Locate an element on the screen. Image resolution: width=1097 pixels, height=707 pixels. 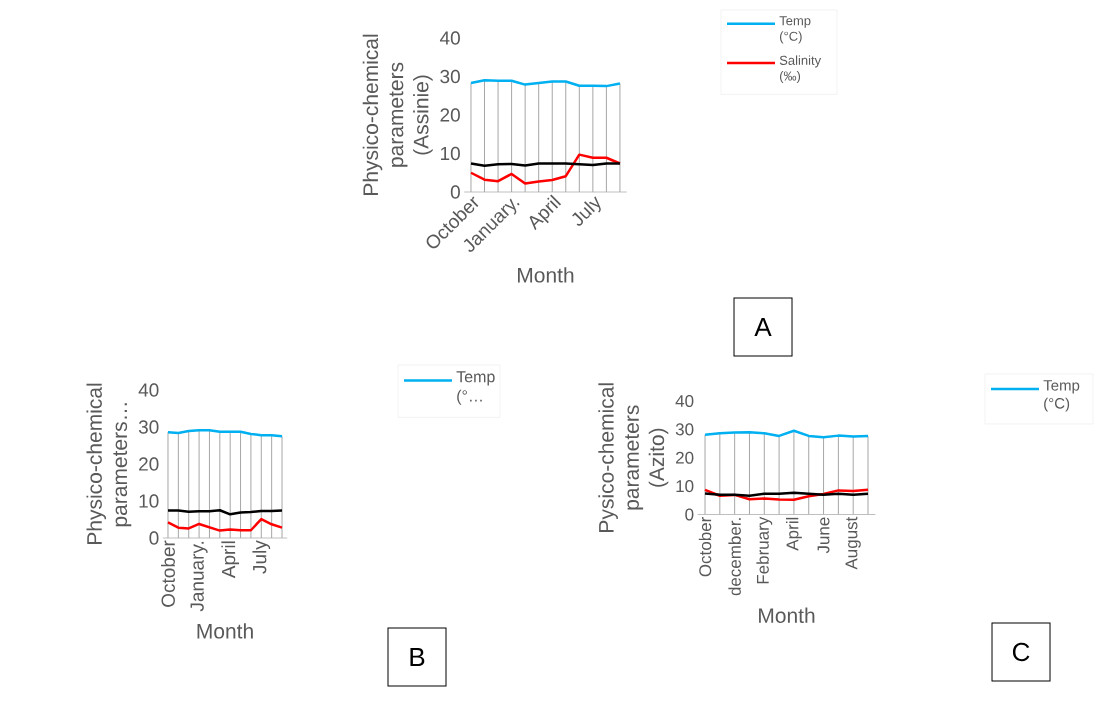
x-tick-label: January. is located at coordinates (199, 576).